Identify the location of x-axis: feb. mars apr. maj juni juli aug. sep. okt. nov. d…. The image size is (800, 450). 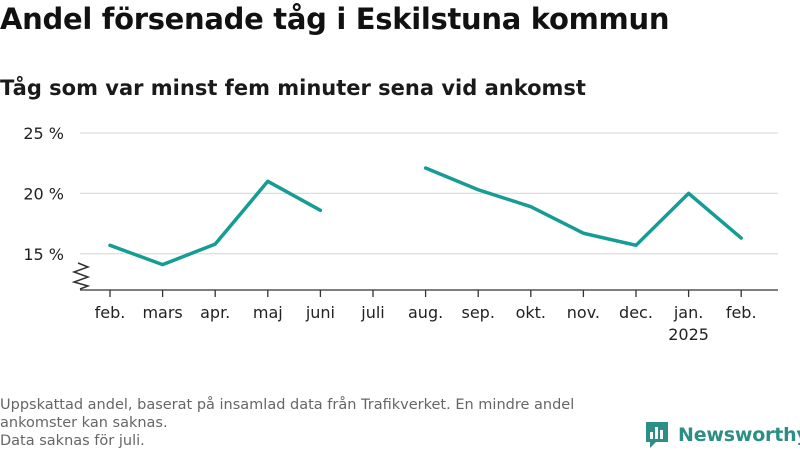
(429, 316).